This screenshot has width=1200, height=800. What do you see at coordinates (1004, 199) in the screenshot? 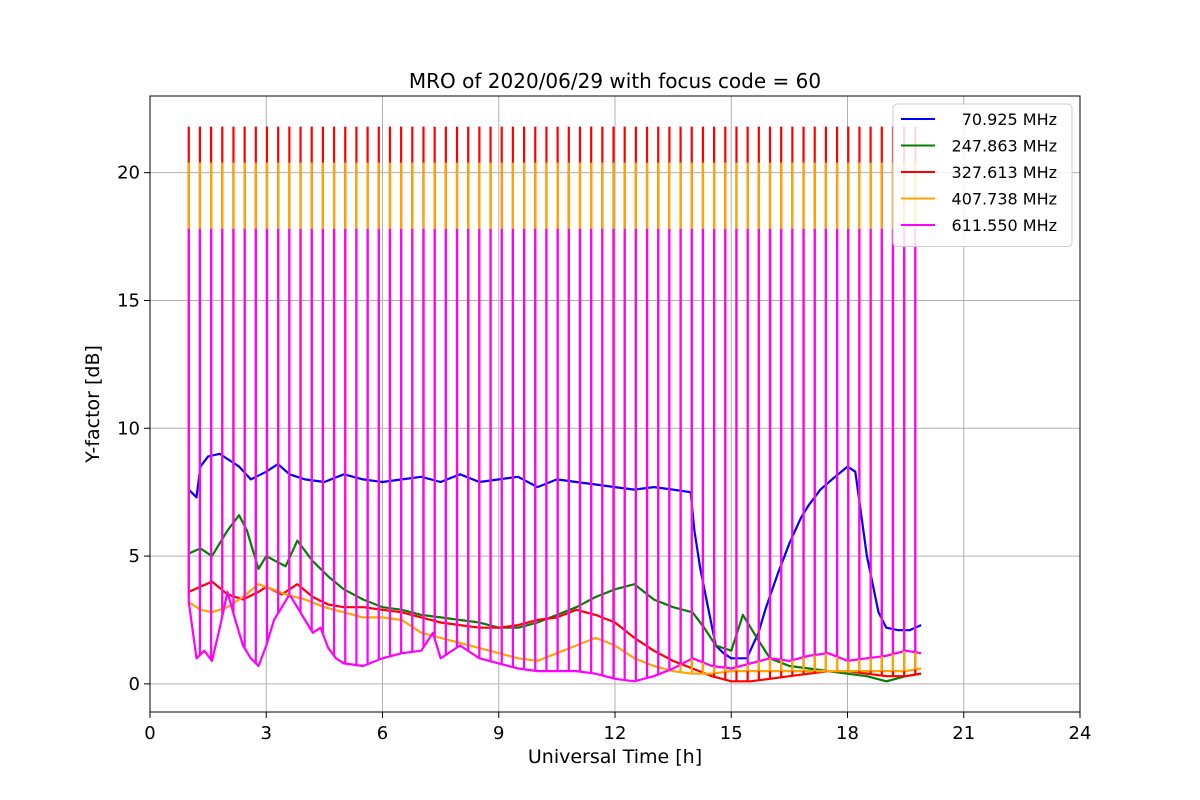
I see `legend-entry: 407.738 MHz` at bounding box center [1004, 199].